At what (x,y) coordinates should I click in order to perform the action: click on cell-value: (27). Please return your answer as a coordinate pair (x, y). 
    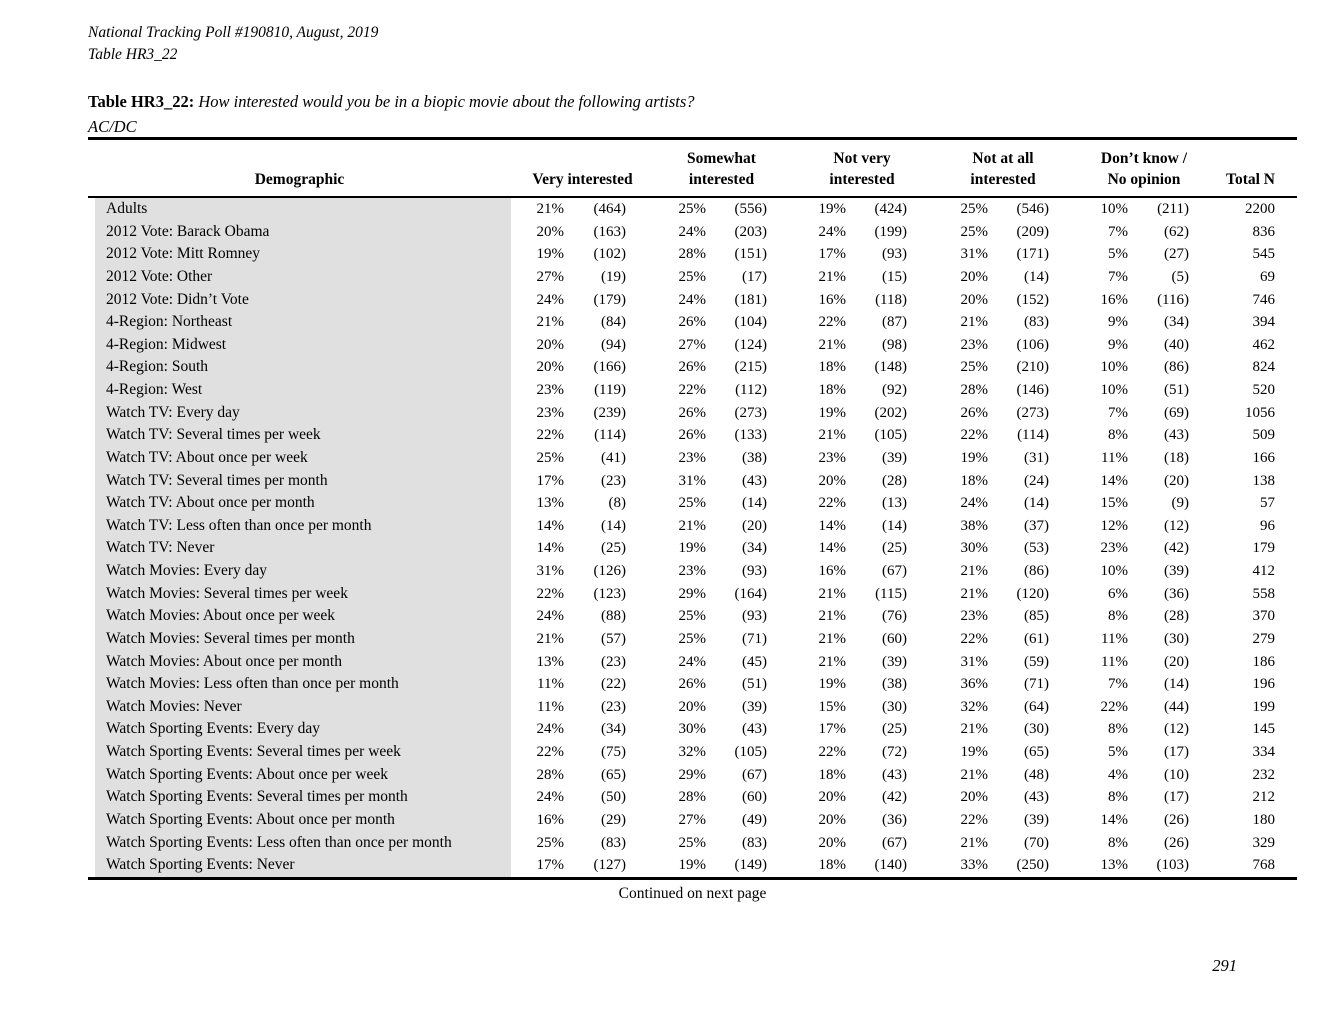
    Looking at the image, I should click on (1176, 254).